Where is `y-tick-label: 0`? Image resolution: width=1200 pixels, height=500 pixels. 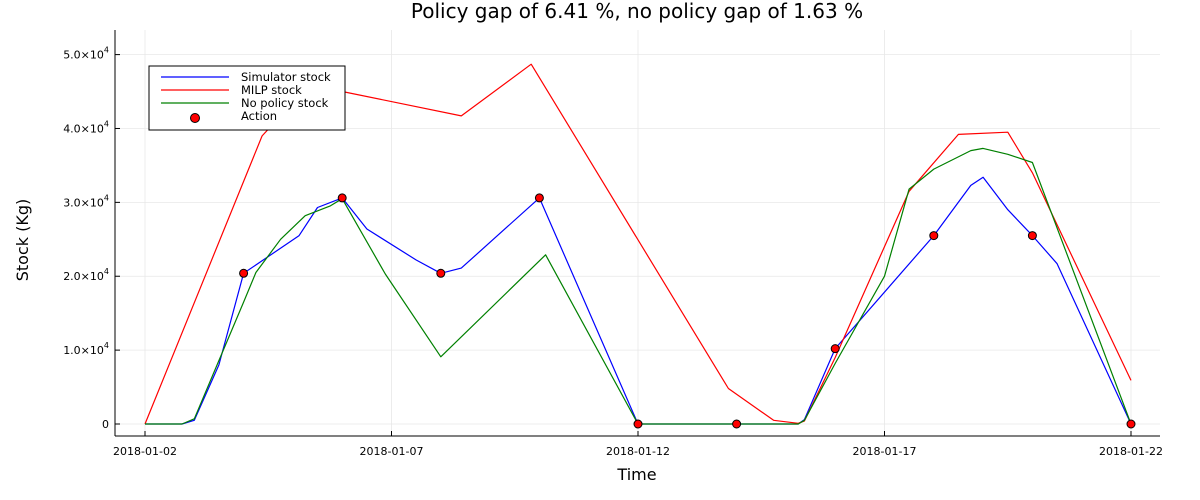
y-tick-label: 0 is located at coordinates (105, 424).